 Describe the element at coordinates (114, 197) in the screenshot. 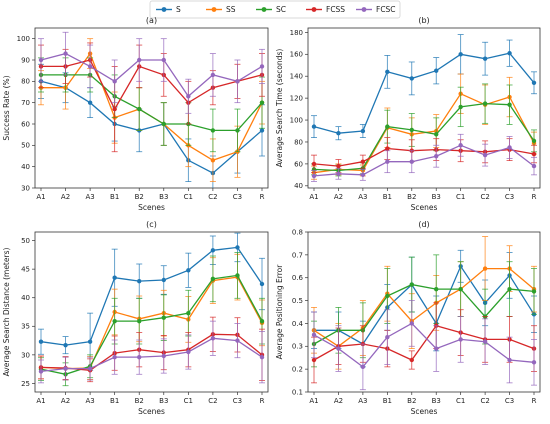

I see `x-tick-label: B1` at that location.